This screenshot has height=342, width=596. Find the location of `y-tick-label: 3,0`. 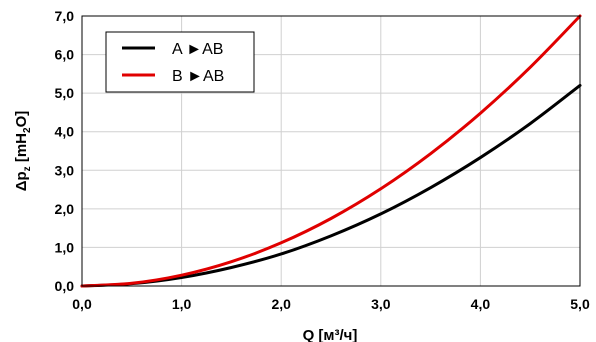

y-tick-label: 3,0 is located at coordinates (65, 170).